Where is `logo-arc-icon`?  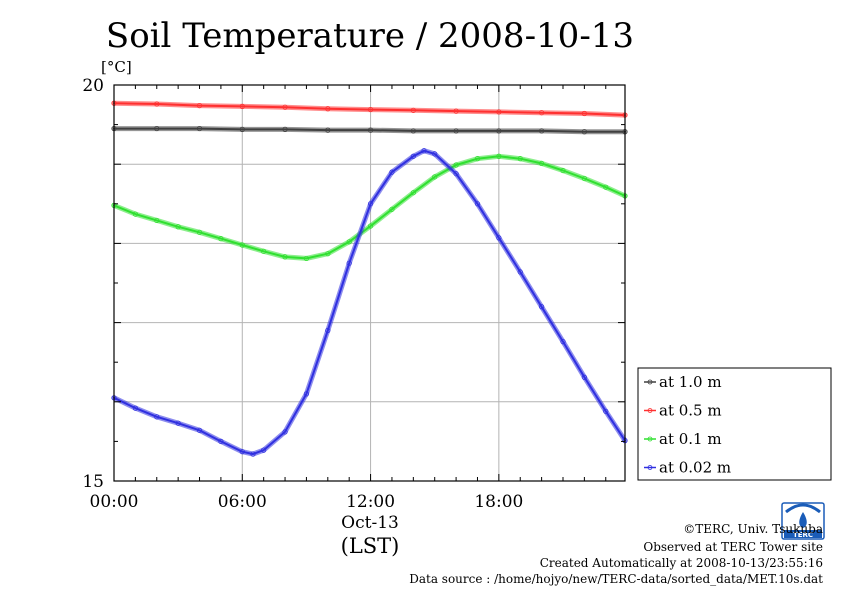 logo-arc-icon is located at coordinates (803, 508).